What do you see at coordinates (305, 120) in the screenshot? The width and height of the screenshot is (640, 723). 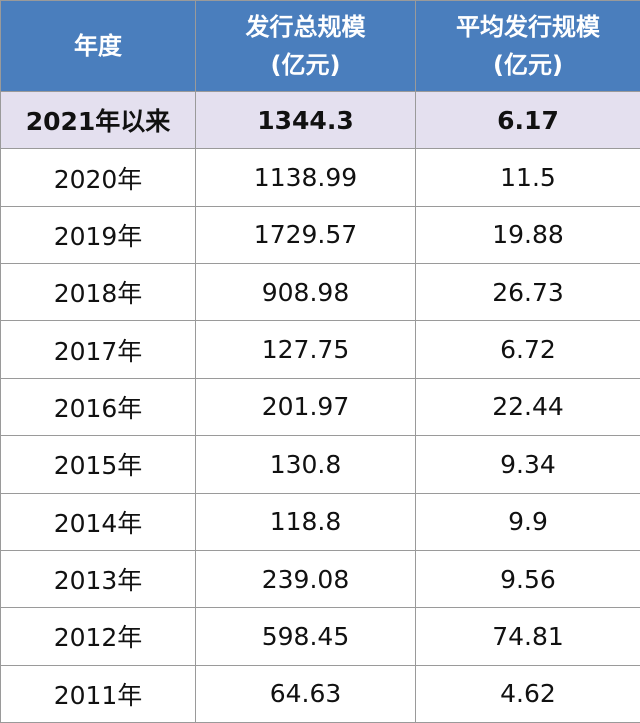 I see `table-cell: 1344.3` at bounding box center [305, 120].